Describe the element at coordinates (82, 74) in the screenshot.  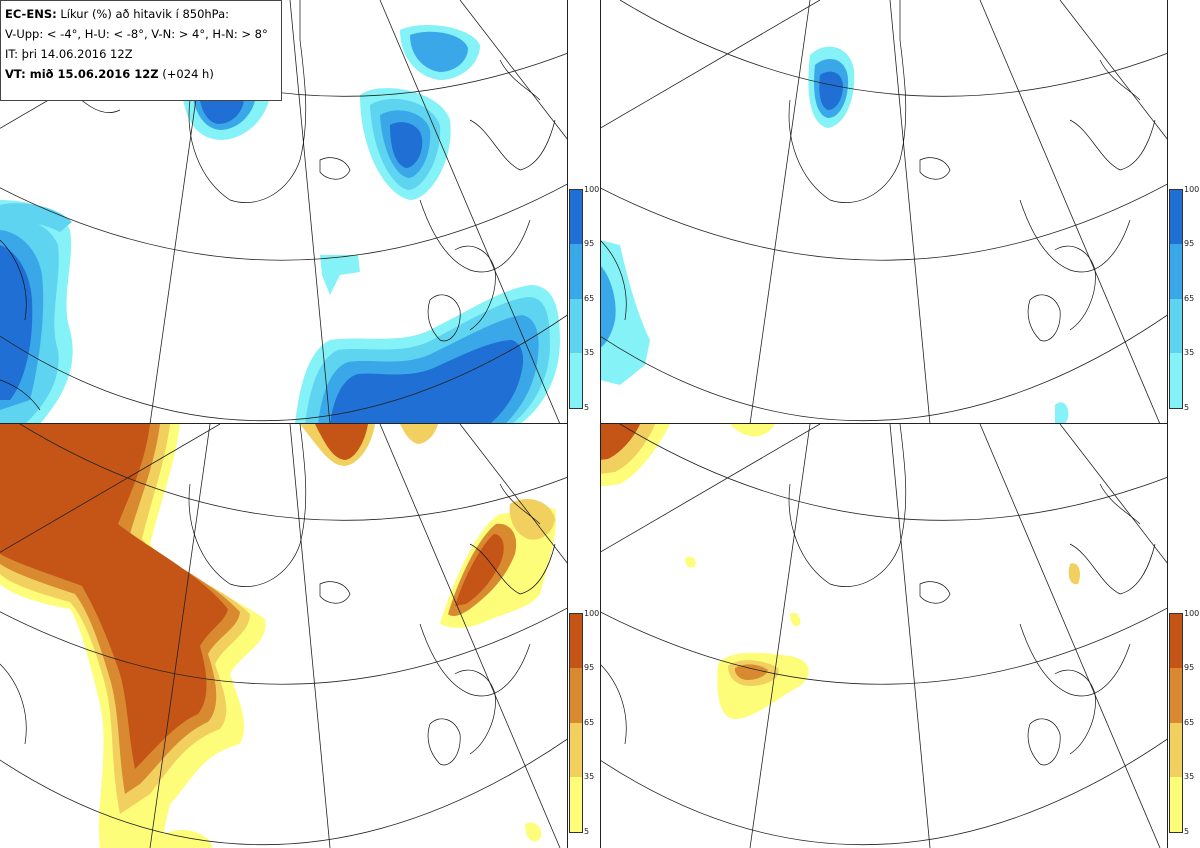
I see `valid-time: VT: mið 15.06.2016 12Z` at that location.